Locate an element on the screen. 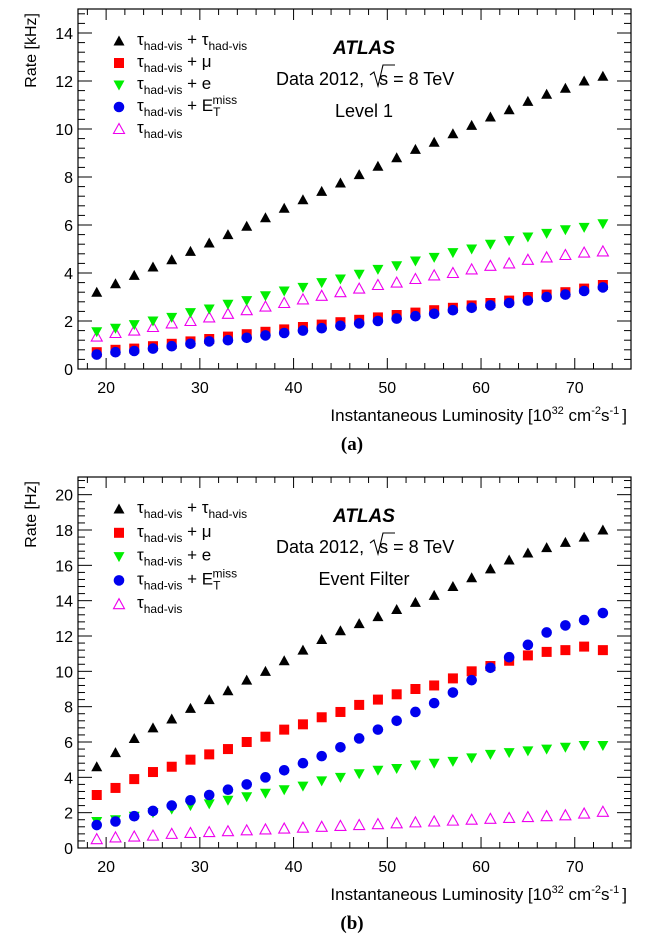 This screenshot has width=646, height=942. x-tick-label: 40 is located at coordinates (294, 867).